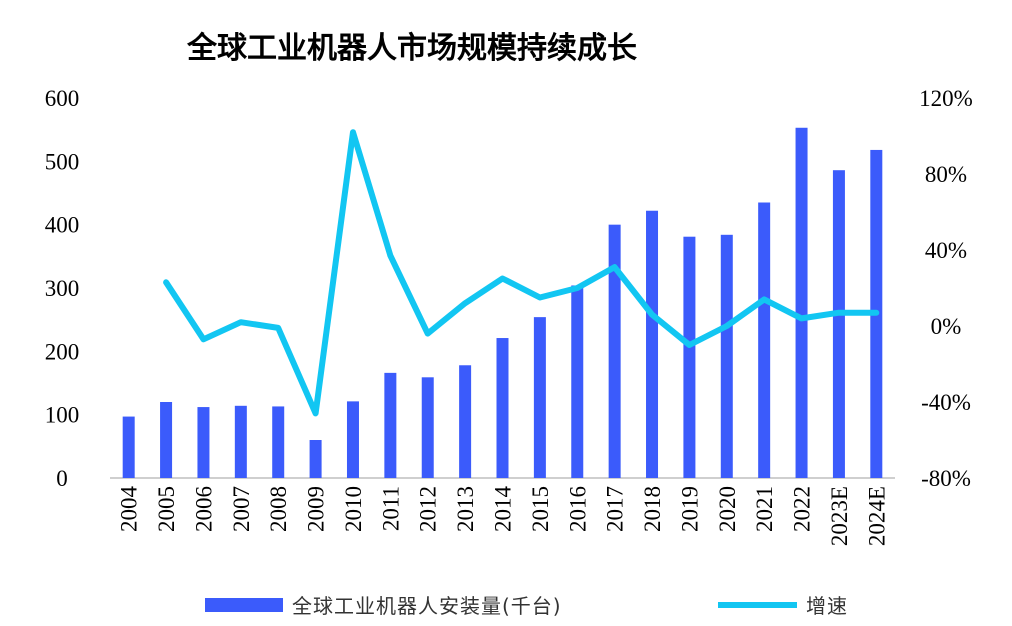 This screenshot has height=626, width=1012. What do you see at coordinates (241, 509) in the screenshot?
I see `x-tick-label: 2007` at bounding box center [241, 509].